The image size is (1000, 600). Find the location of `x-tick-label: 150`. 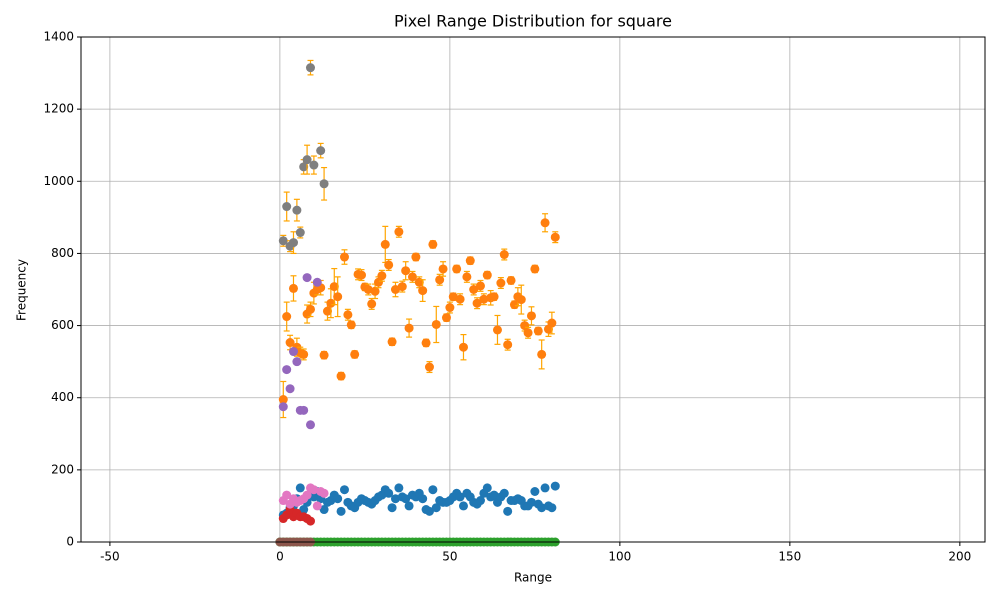

x-tick-label: 150 is located at coordinates (789, 557).